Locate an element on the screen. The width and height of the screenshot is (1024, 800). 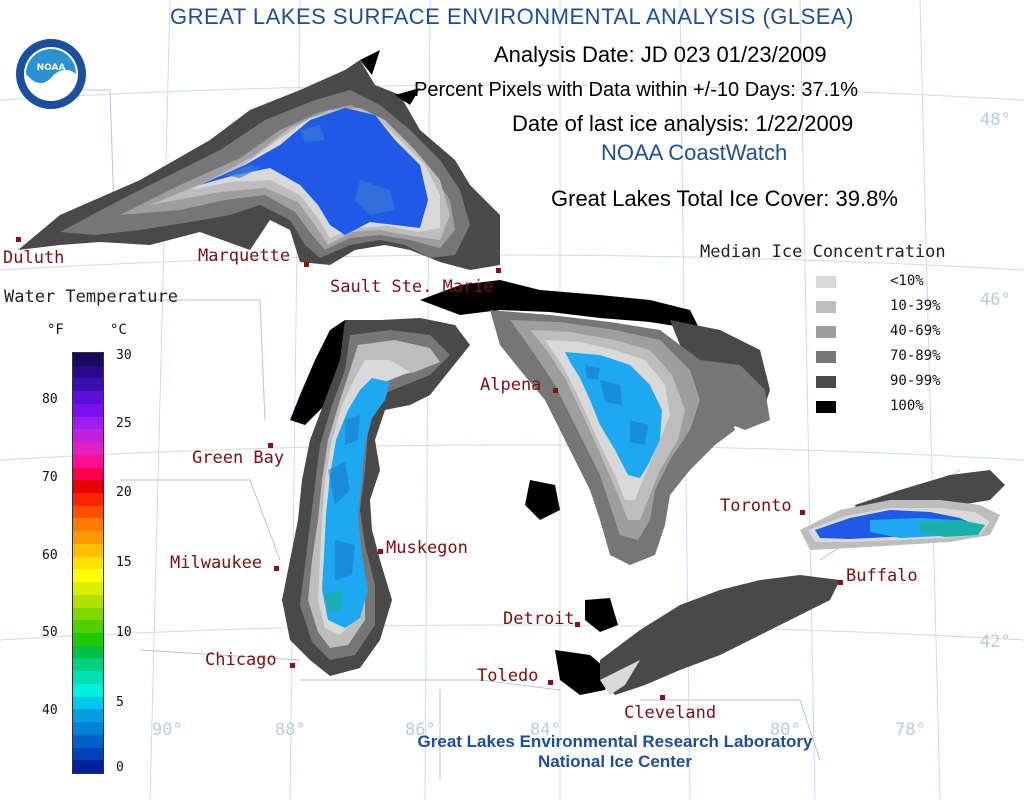
lon-label: 86° is located at coordinates (420, 730).